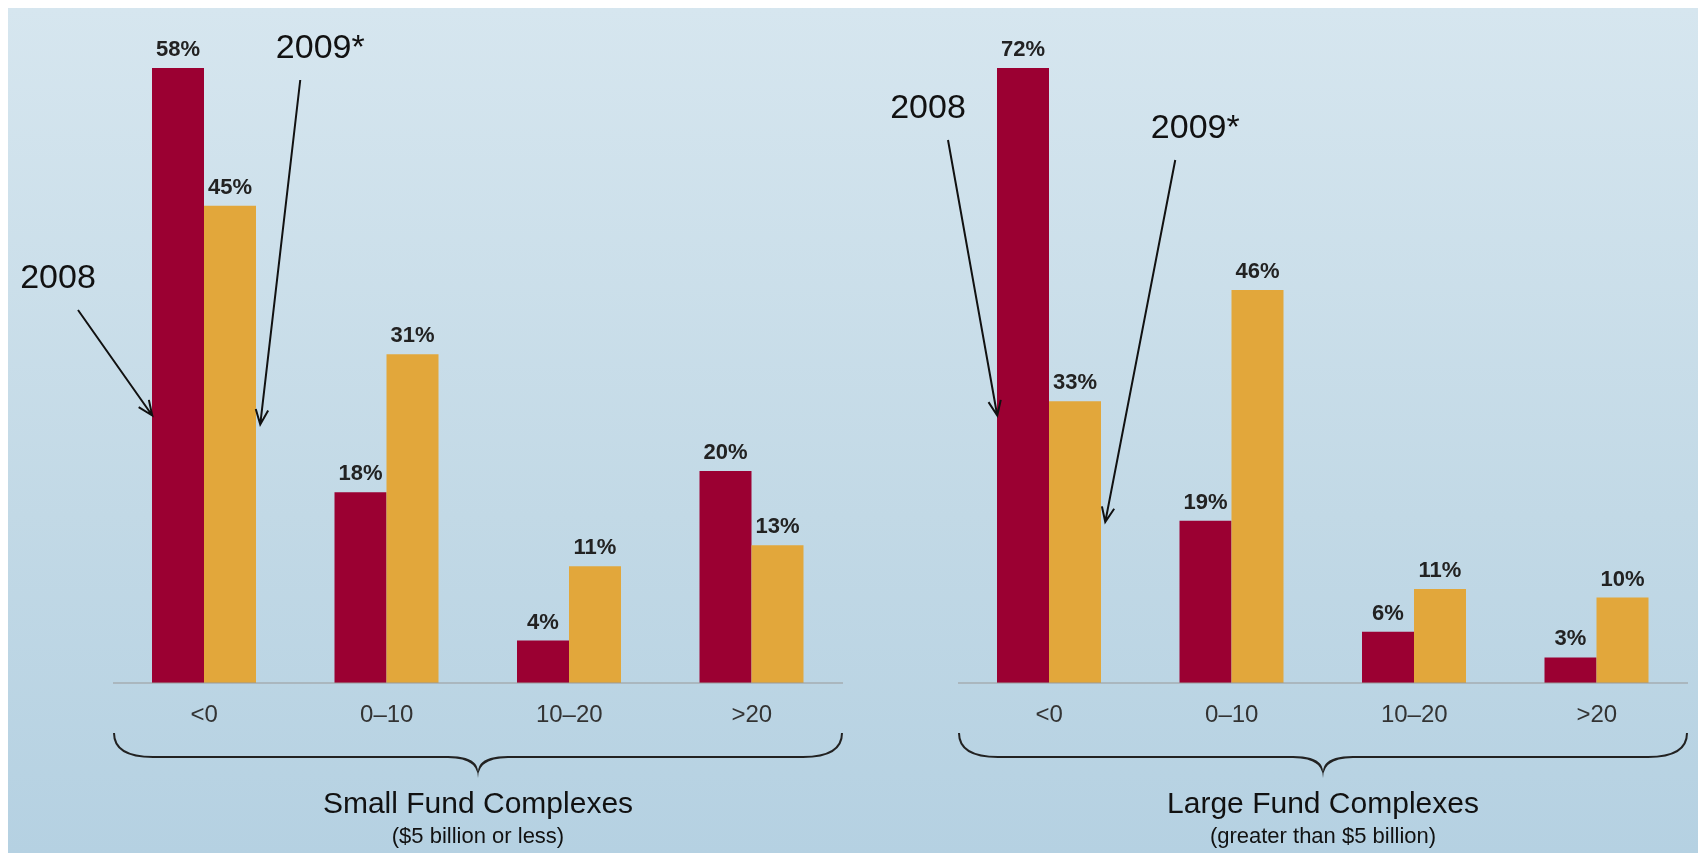 This screenshot has height=853, width=1699. I want to click on data-label: 72%, so click(1023, 48).